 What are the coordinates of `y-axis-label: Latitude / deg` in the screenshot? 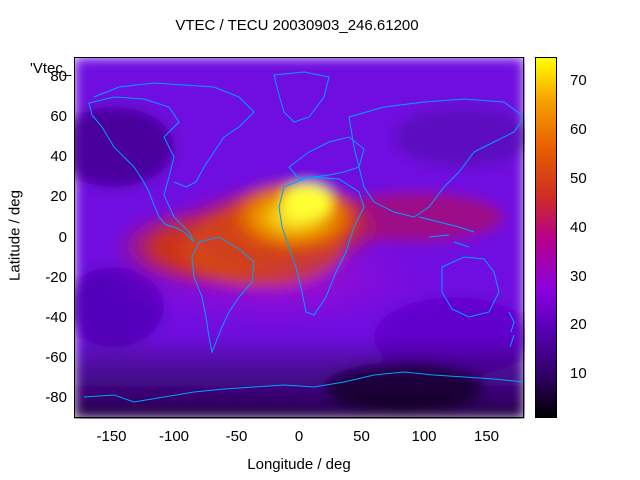 It's located at (15, 235).